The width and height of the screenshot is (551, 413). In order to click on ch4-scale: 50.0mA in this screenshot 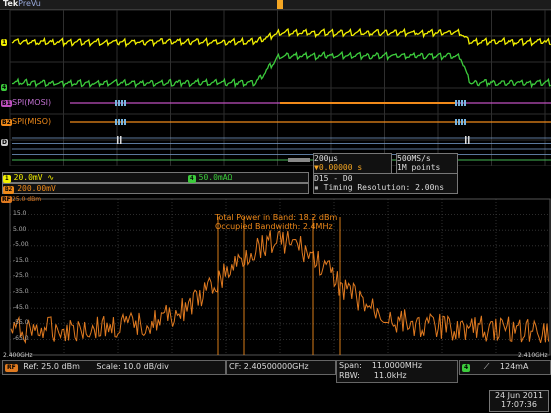, I will do `click(213, 177)`.